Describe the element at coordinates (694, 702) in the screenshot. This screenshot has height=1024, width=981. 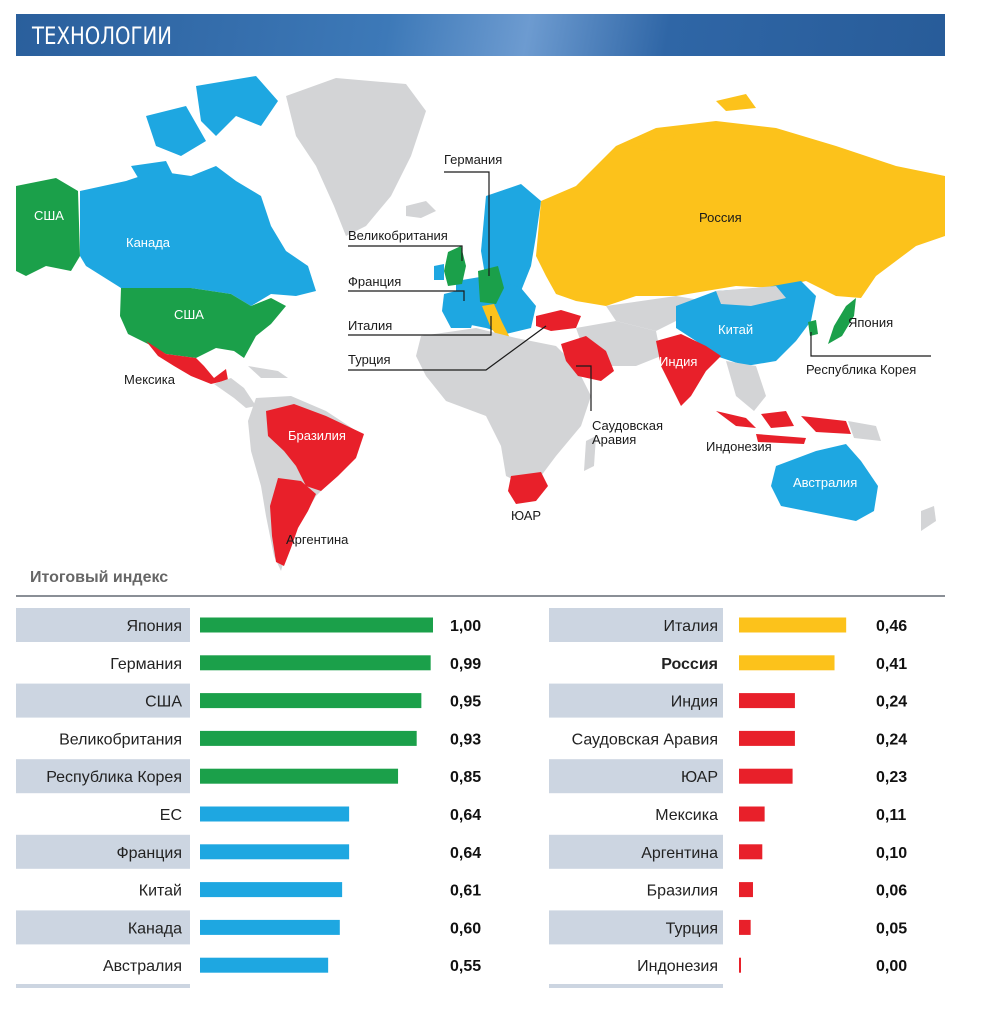
I see `category-label: Индия` at that location.